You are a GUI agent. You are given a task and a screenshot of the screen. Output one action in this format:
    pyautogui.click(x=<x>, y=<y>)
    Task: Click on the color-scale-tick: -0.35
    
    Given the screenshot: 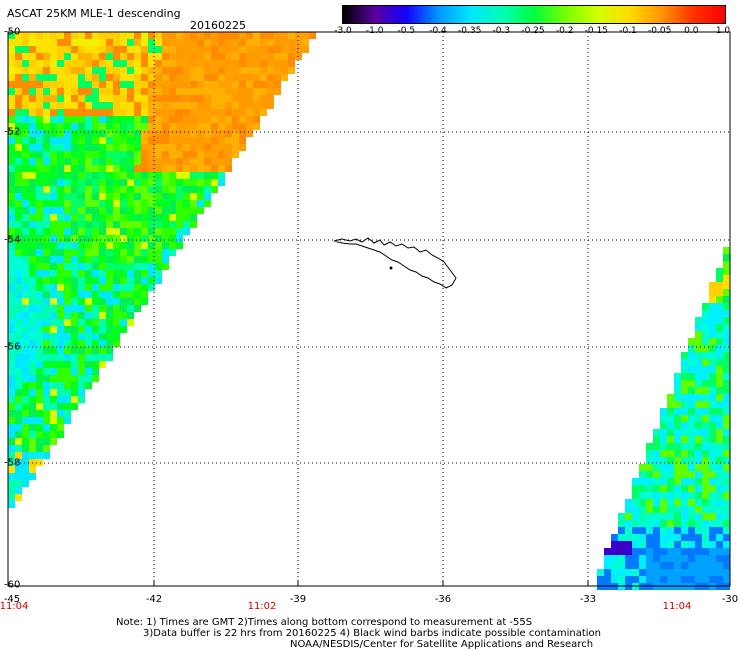 What is the action you would take?
    pyautogui.click(x=470, y=31)
    